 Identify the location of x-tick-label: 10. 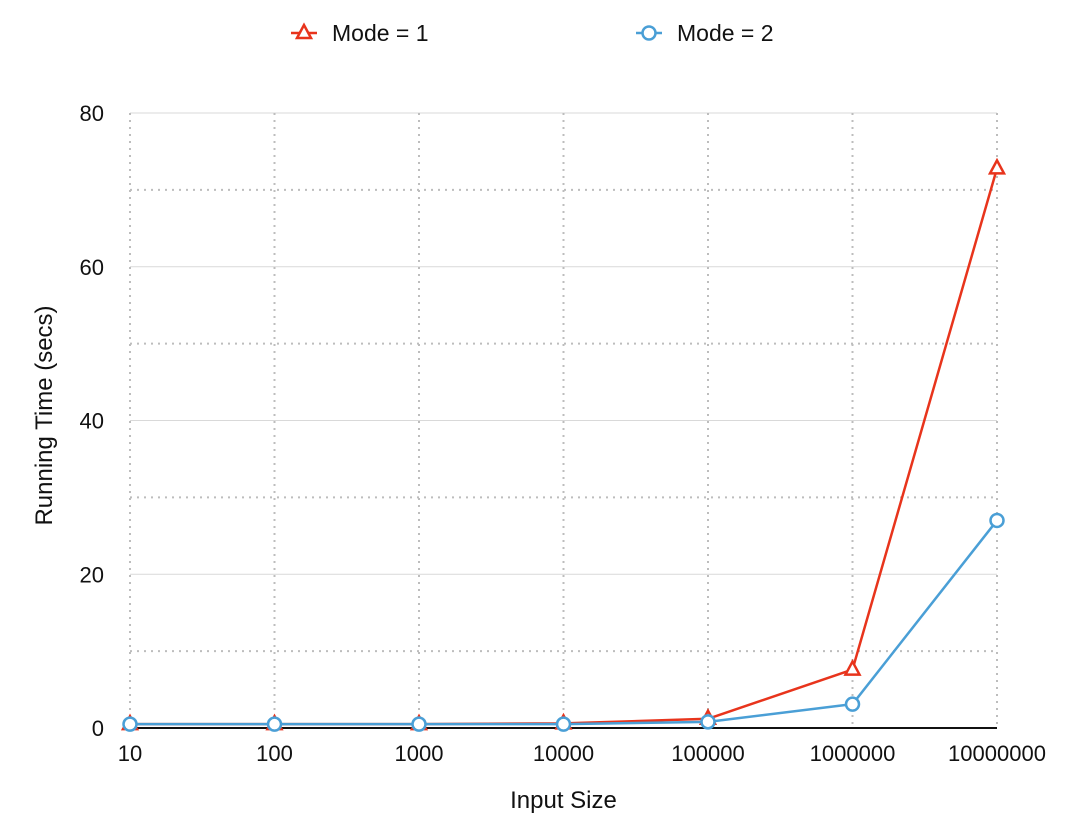
(130, 753).